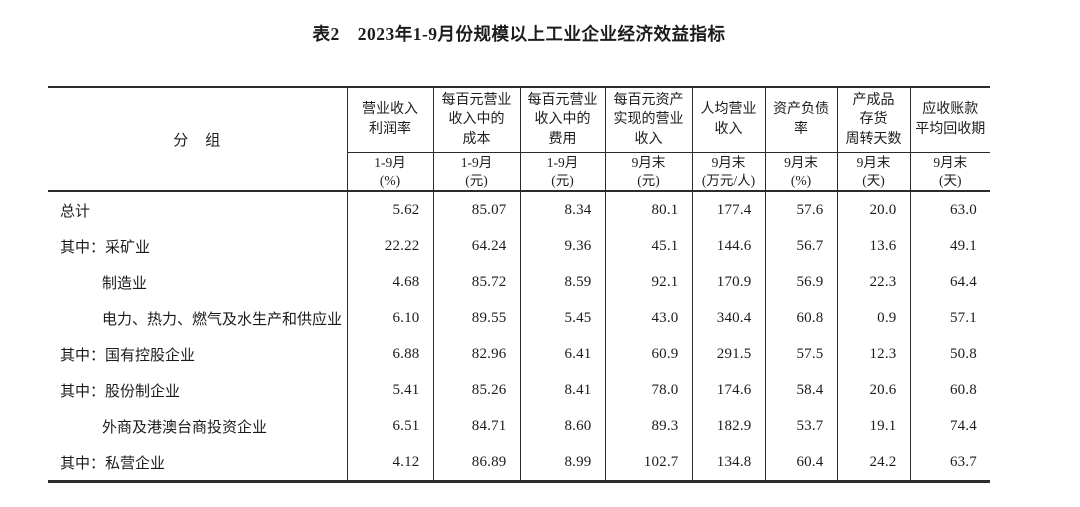 The height and width of the screenshot is (507, 1080). Describe the element at coordinates (128, 355) in the screenshot. I see `row-label: 其中：国有控股企业` at that location.